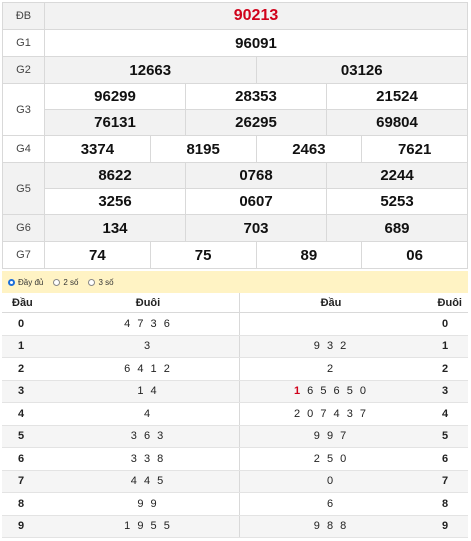 The image size is (471, 541). What do you see at coordinates (29, 436) in the screenshot?
I see `loto-head-cell: 5` at bounding box center [29, 436].